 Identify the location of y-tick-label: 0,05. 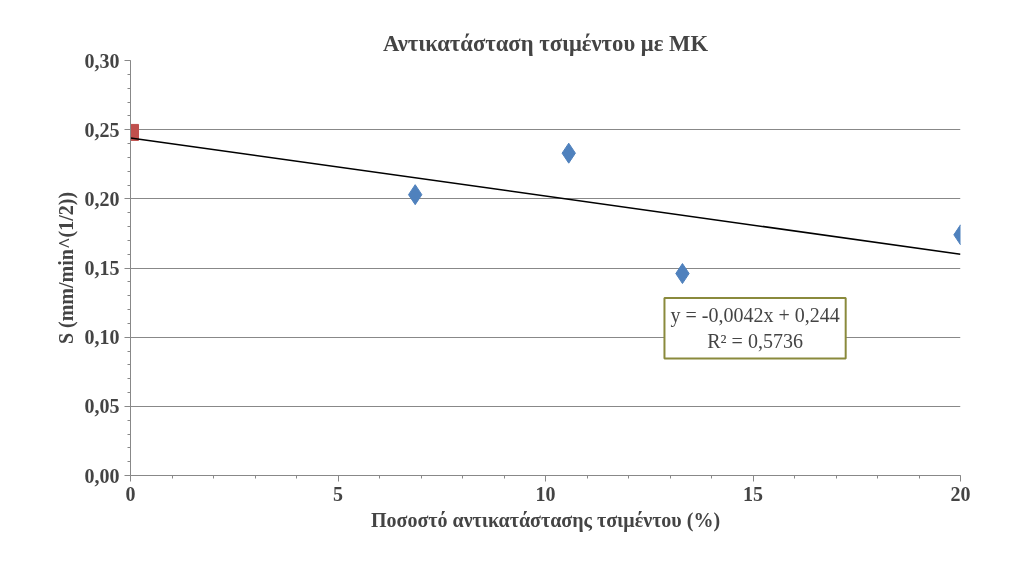
(102, 406).